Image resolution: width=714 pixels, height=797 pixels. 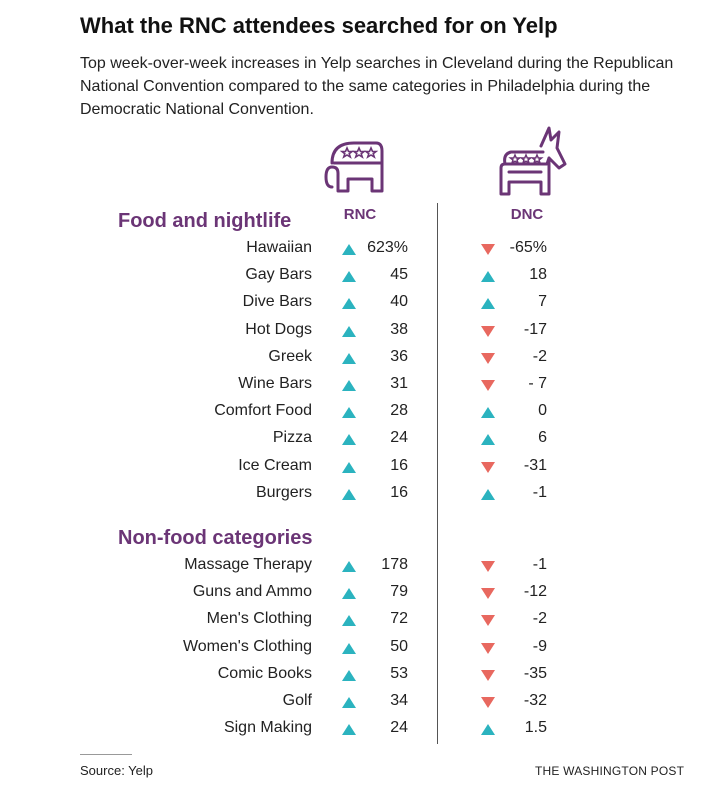 I want to click on rnc-value: 38, so click(x=399, y=329).